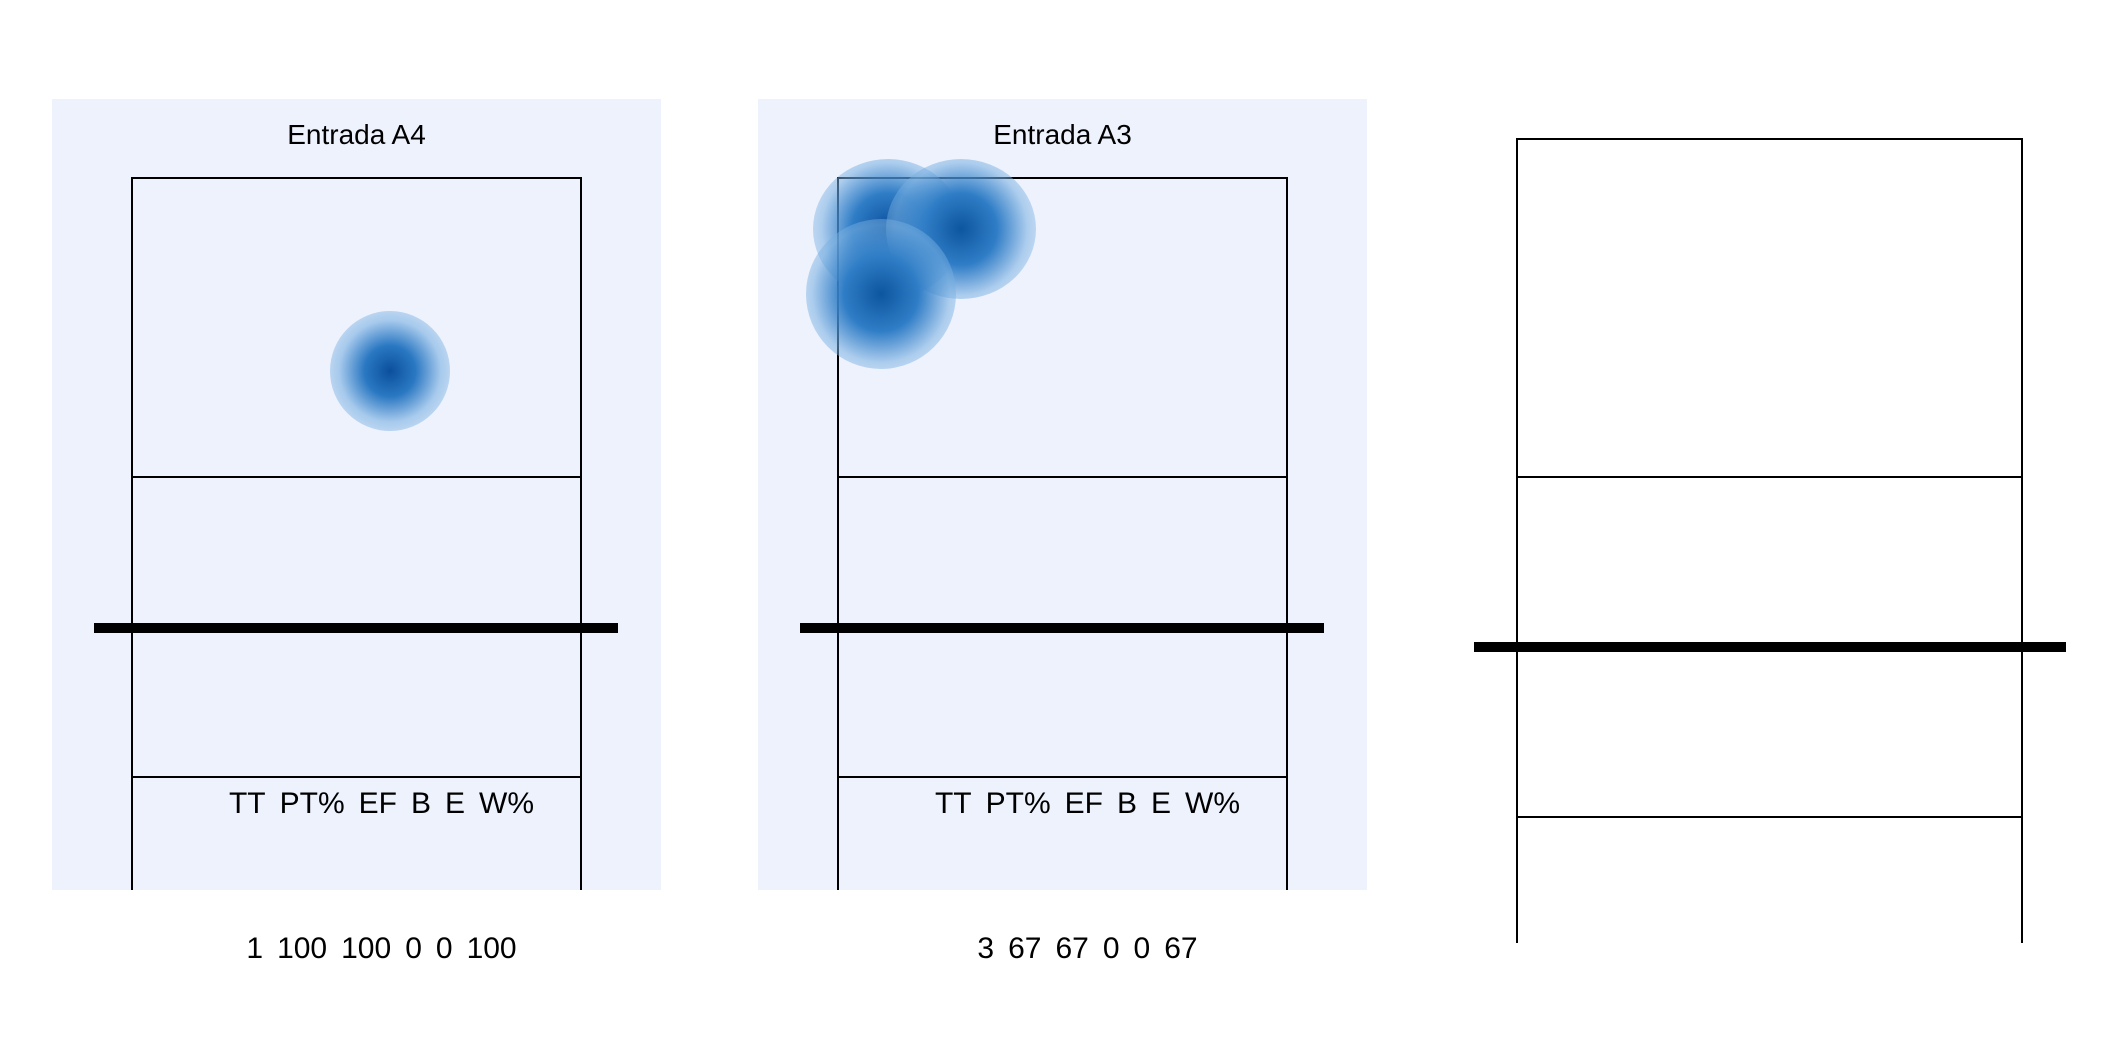  Describe the element at coordinates (1025, 948) in the screenshot. I see `stat-value-pt: 67` at that location.